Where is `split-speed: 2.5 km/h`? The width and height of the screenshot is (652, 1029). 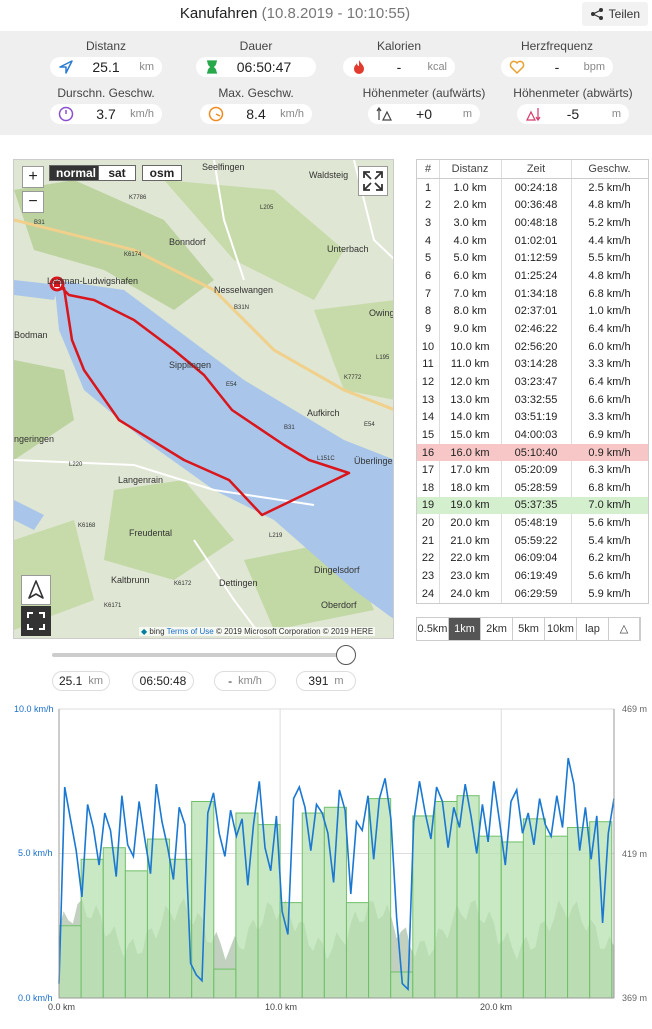
split-speed: 2.5 km/h is located at coordinates (609, 187).